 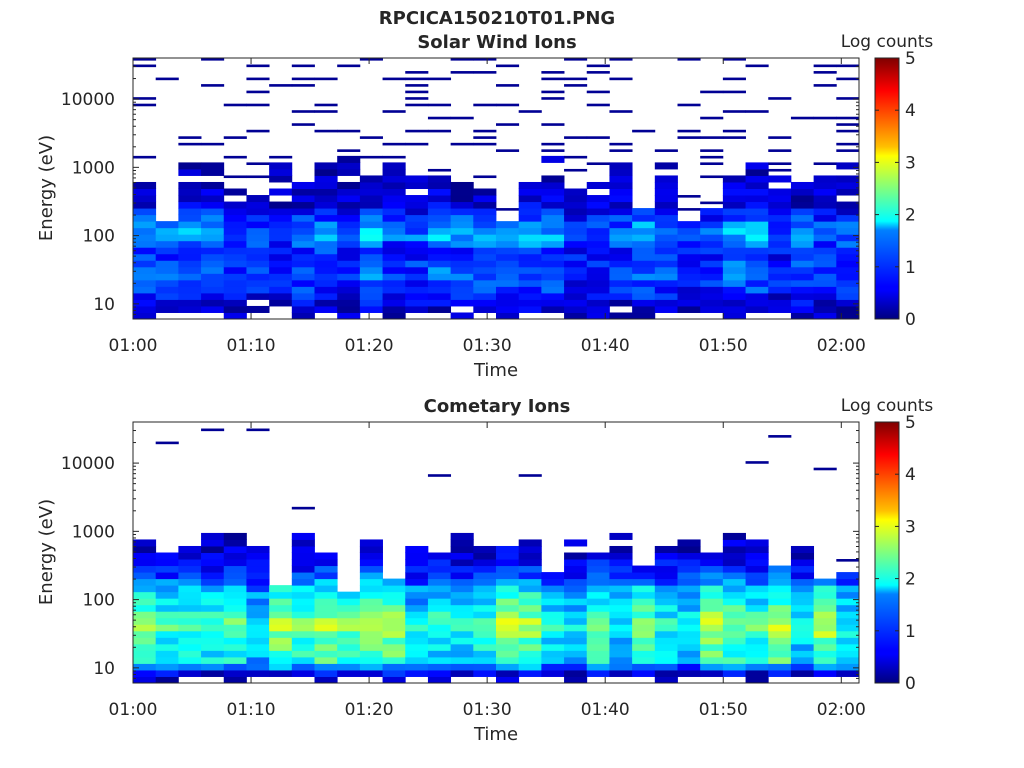 I want to click on y-tick-label: 100, so click(x=99, y=601).